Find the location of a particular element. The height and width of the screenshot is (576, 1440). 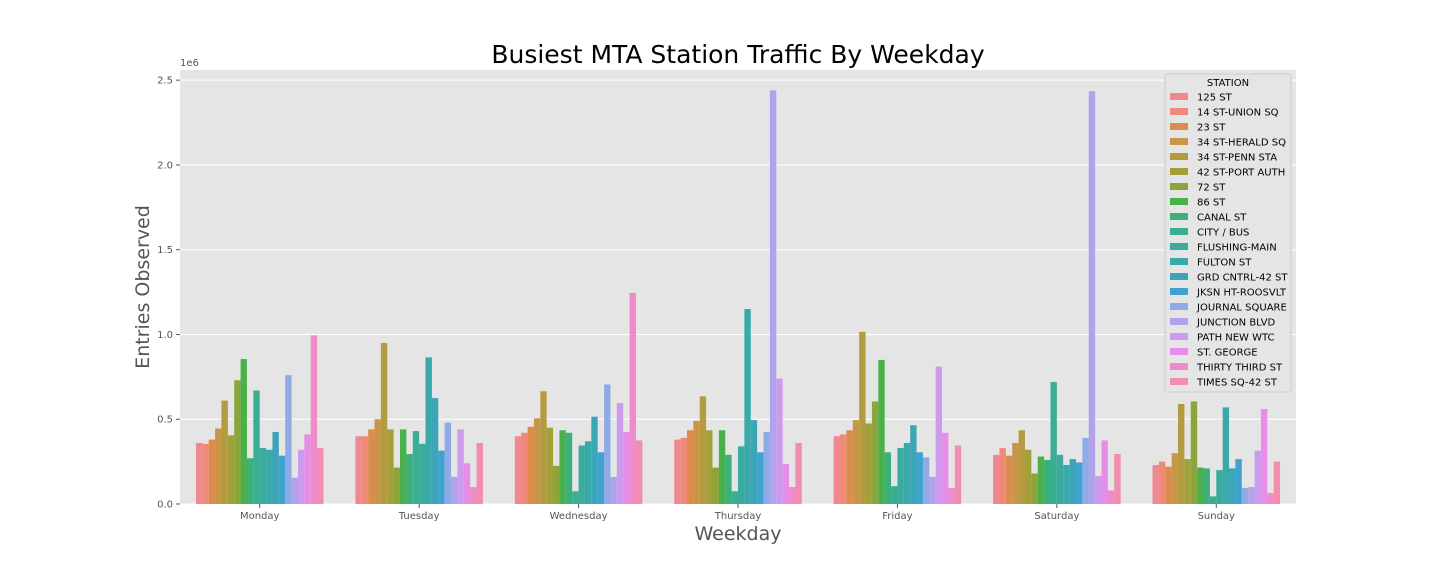

legend-entry: 34 ST-HERALD SQ is located at coordinates (1241, 143).